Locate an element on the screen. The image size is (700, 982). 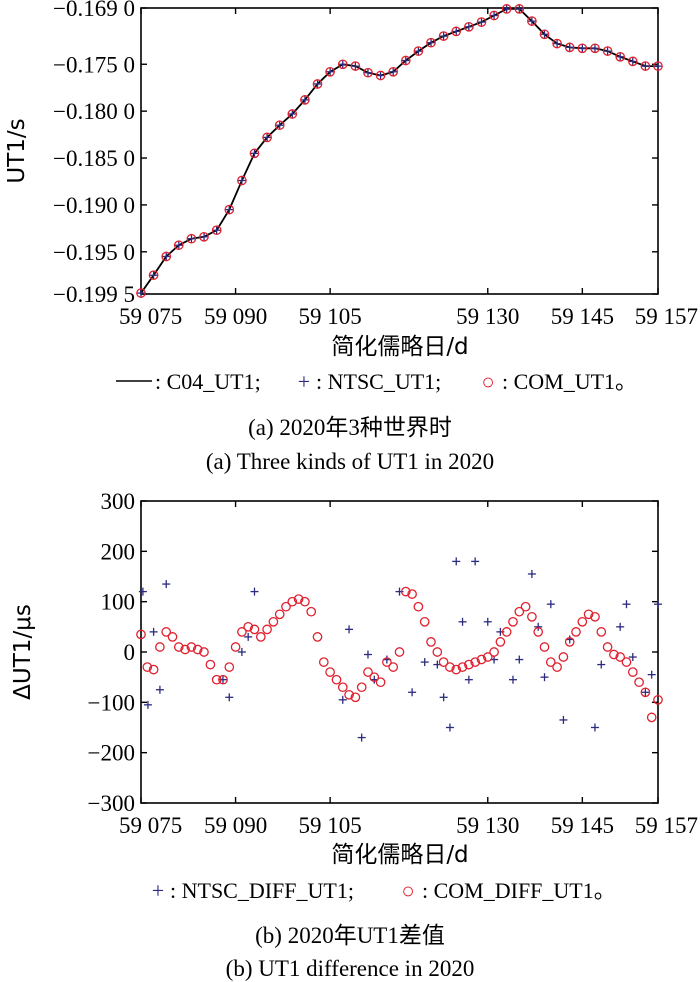
x-axis-label-b: 简化儒略日/d is located at coordinates (399, 855).